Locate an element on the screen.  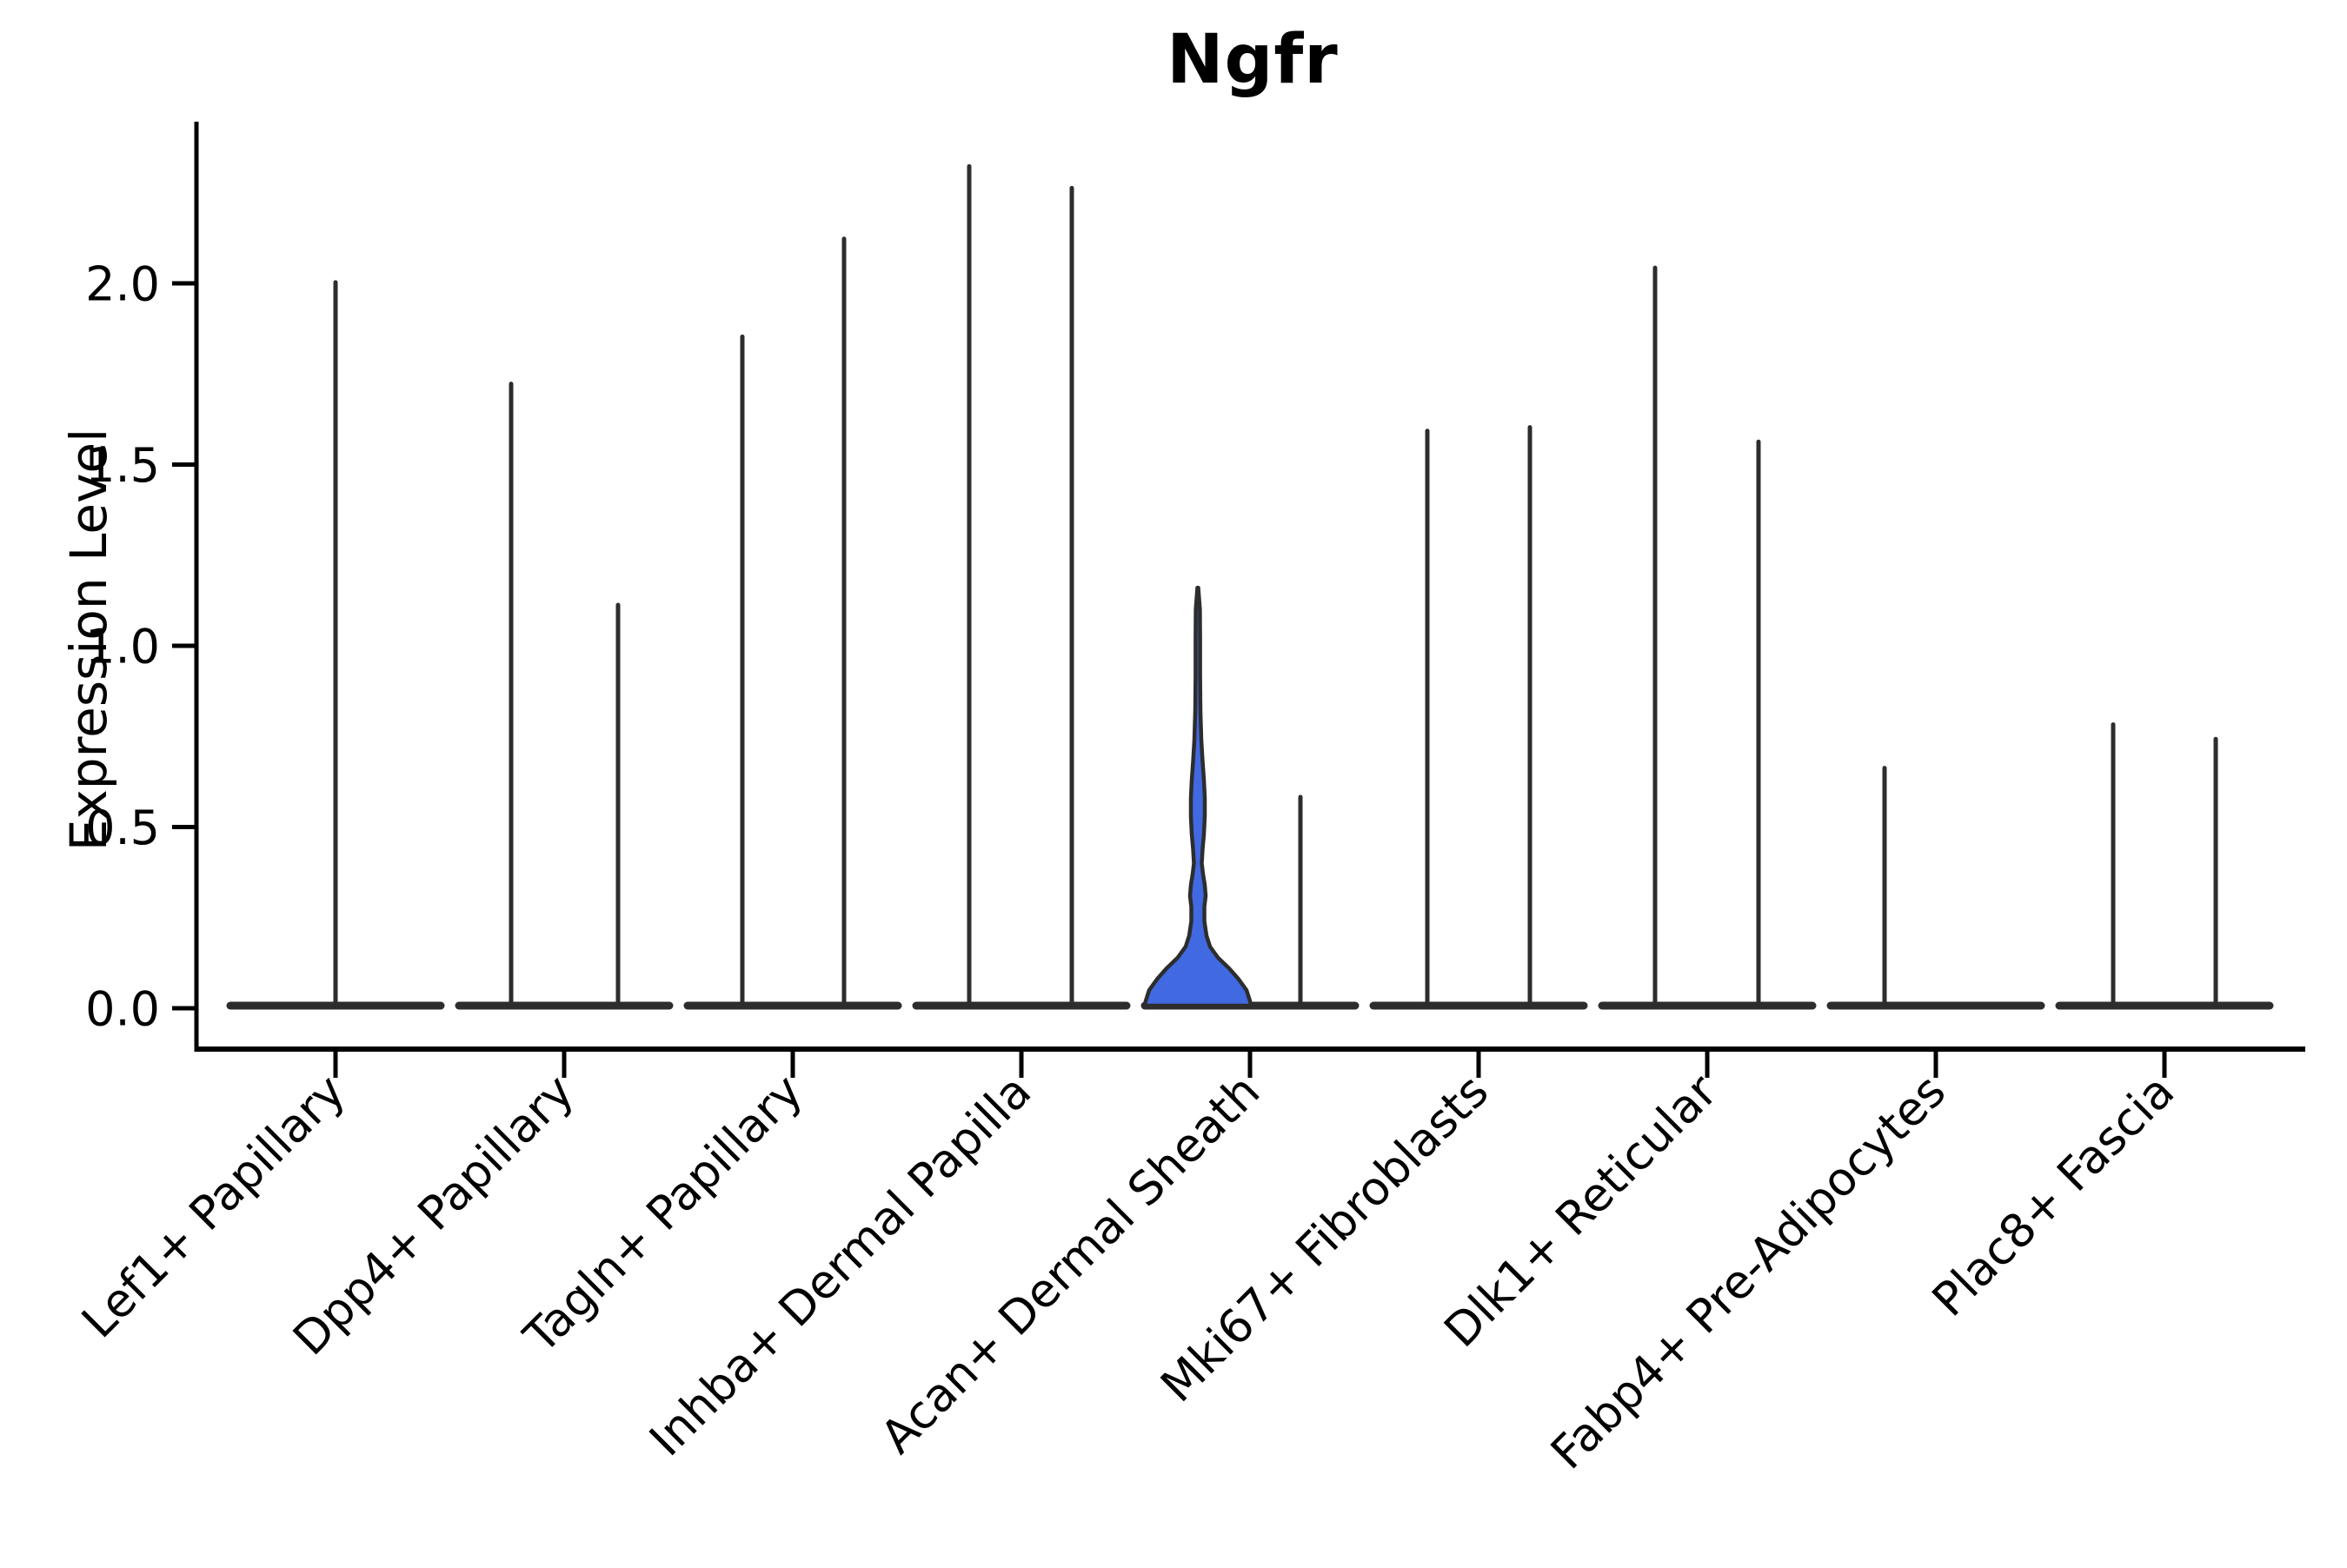
violin-density is located at coordinates (1197, 797).